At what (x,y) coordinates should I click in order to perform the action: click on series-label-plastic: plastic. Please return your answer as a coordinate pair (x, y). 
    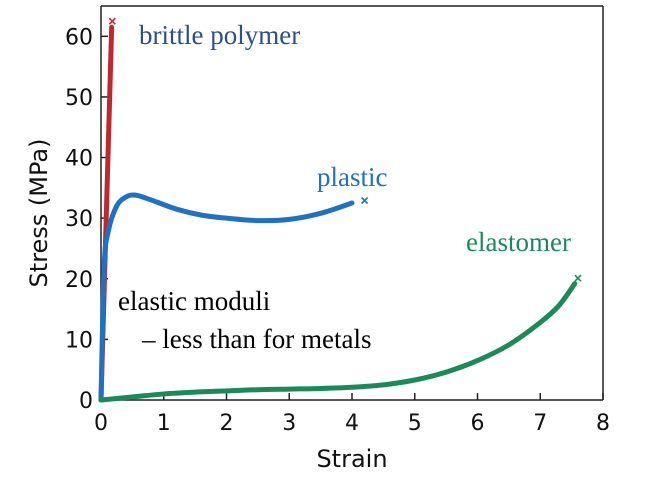
    Looking at the image, I should click on (352, 177).